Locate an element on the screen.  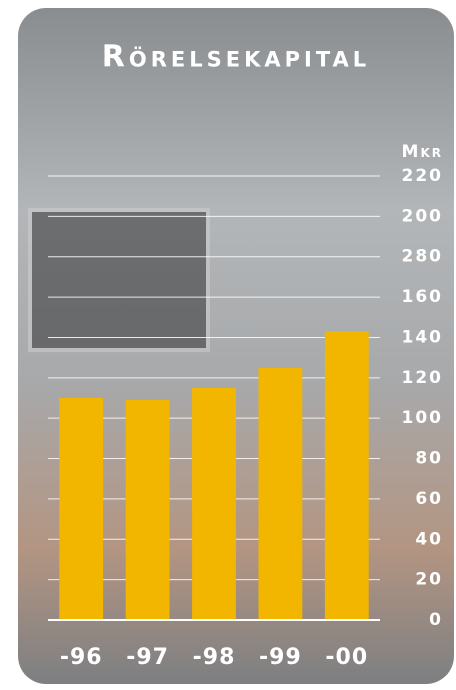
y-tick-label: 40 is located at coordinates (429, 539).